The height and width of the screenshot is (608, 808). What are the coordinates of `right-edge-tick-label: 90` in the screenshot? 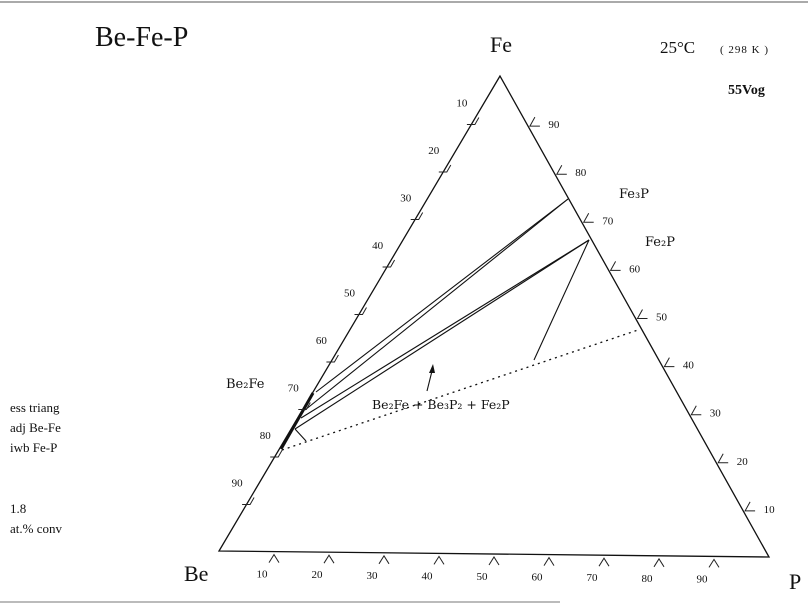 It's located at (554, 125).